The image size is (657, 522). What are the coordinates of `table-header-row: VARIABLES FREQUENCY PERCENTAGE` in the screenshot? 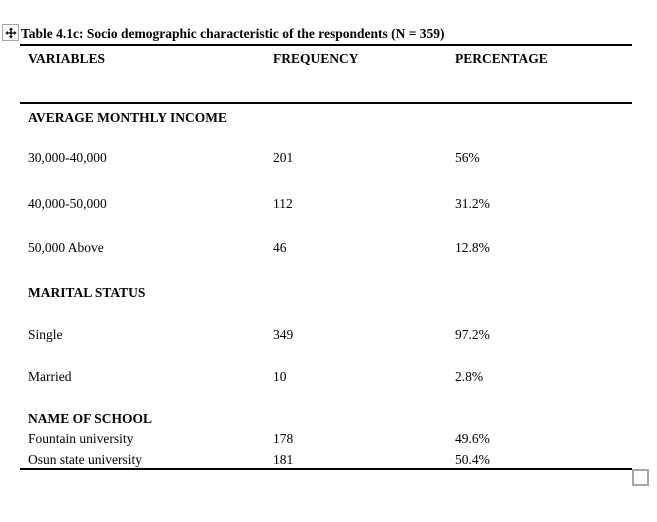 It's located at (328, 59).